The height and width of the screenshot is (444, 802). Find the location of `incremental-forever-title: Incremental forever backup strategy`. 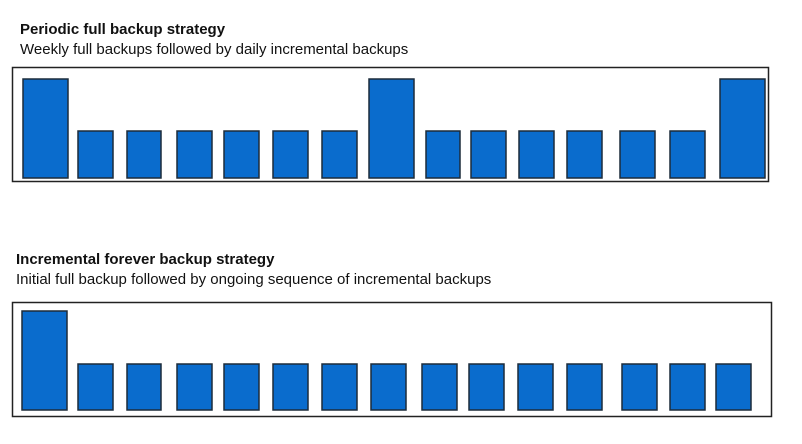

incremental-forever-title: Incremental forever backup strategy is located at coordinates (145, 259).